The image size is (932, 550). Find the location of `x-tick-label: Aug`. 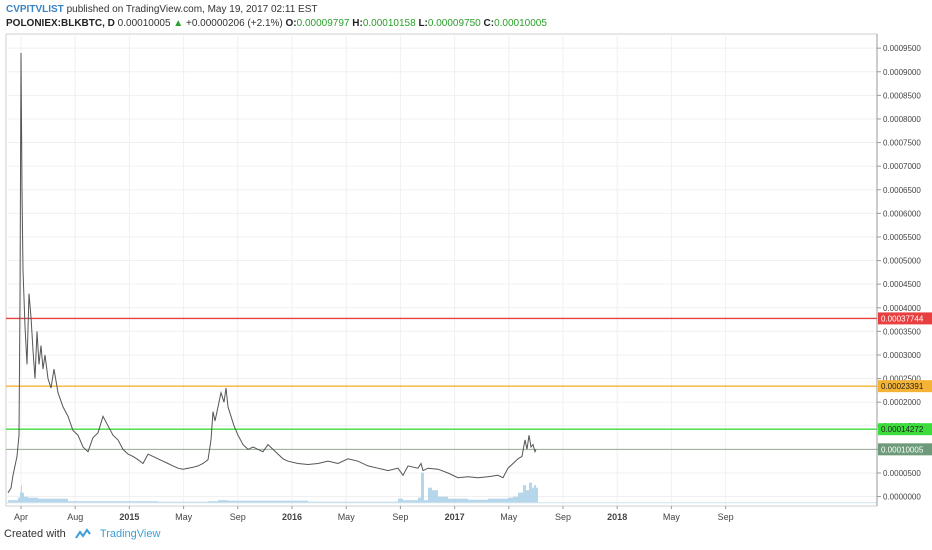

x-tick-label: Aug is located at coordinates (75, 517).